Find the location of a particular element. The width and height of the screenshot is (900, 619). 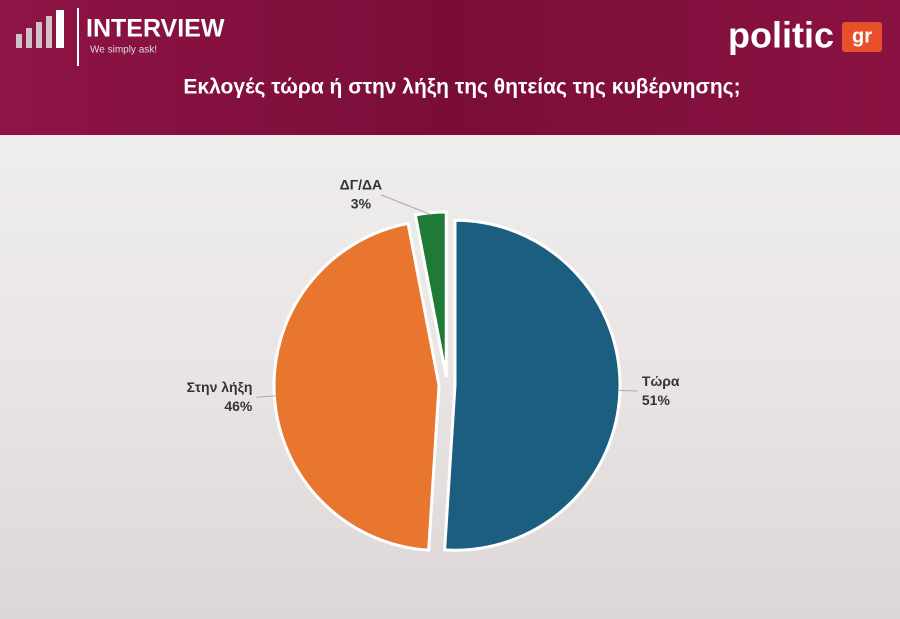

slice-label: Τώρα is located at coordinates (661, 381).